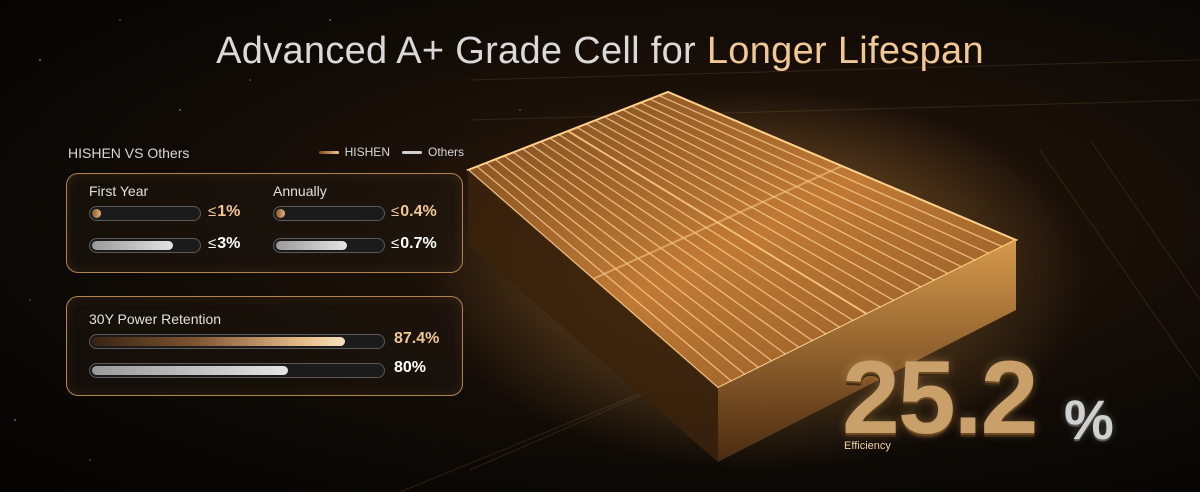  What do you see at coordinates (1089, 419) in the screenshot?
I see `efficiency-percent: %` at bounding box center [1089, 419].